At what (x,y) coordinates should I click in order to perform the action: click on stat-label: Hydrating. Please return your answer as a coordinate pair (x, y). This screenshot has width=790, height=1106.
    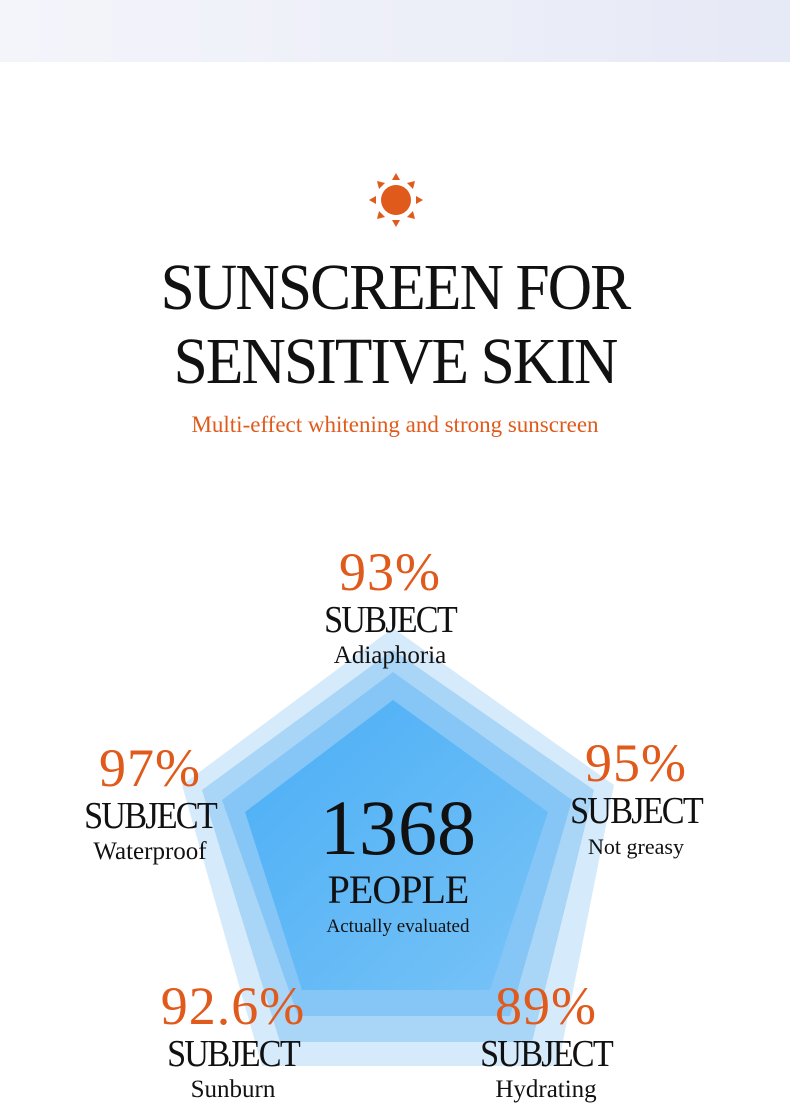
    Looking at the image, I should click on (546, 1089).